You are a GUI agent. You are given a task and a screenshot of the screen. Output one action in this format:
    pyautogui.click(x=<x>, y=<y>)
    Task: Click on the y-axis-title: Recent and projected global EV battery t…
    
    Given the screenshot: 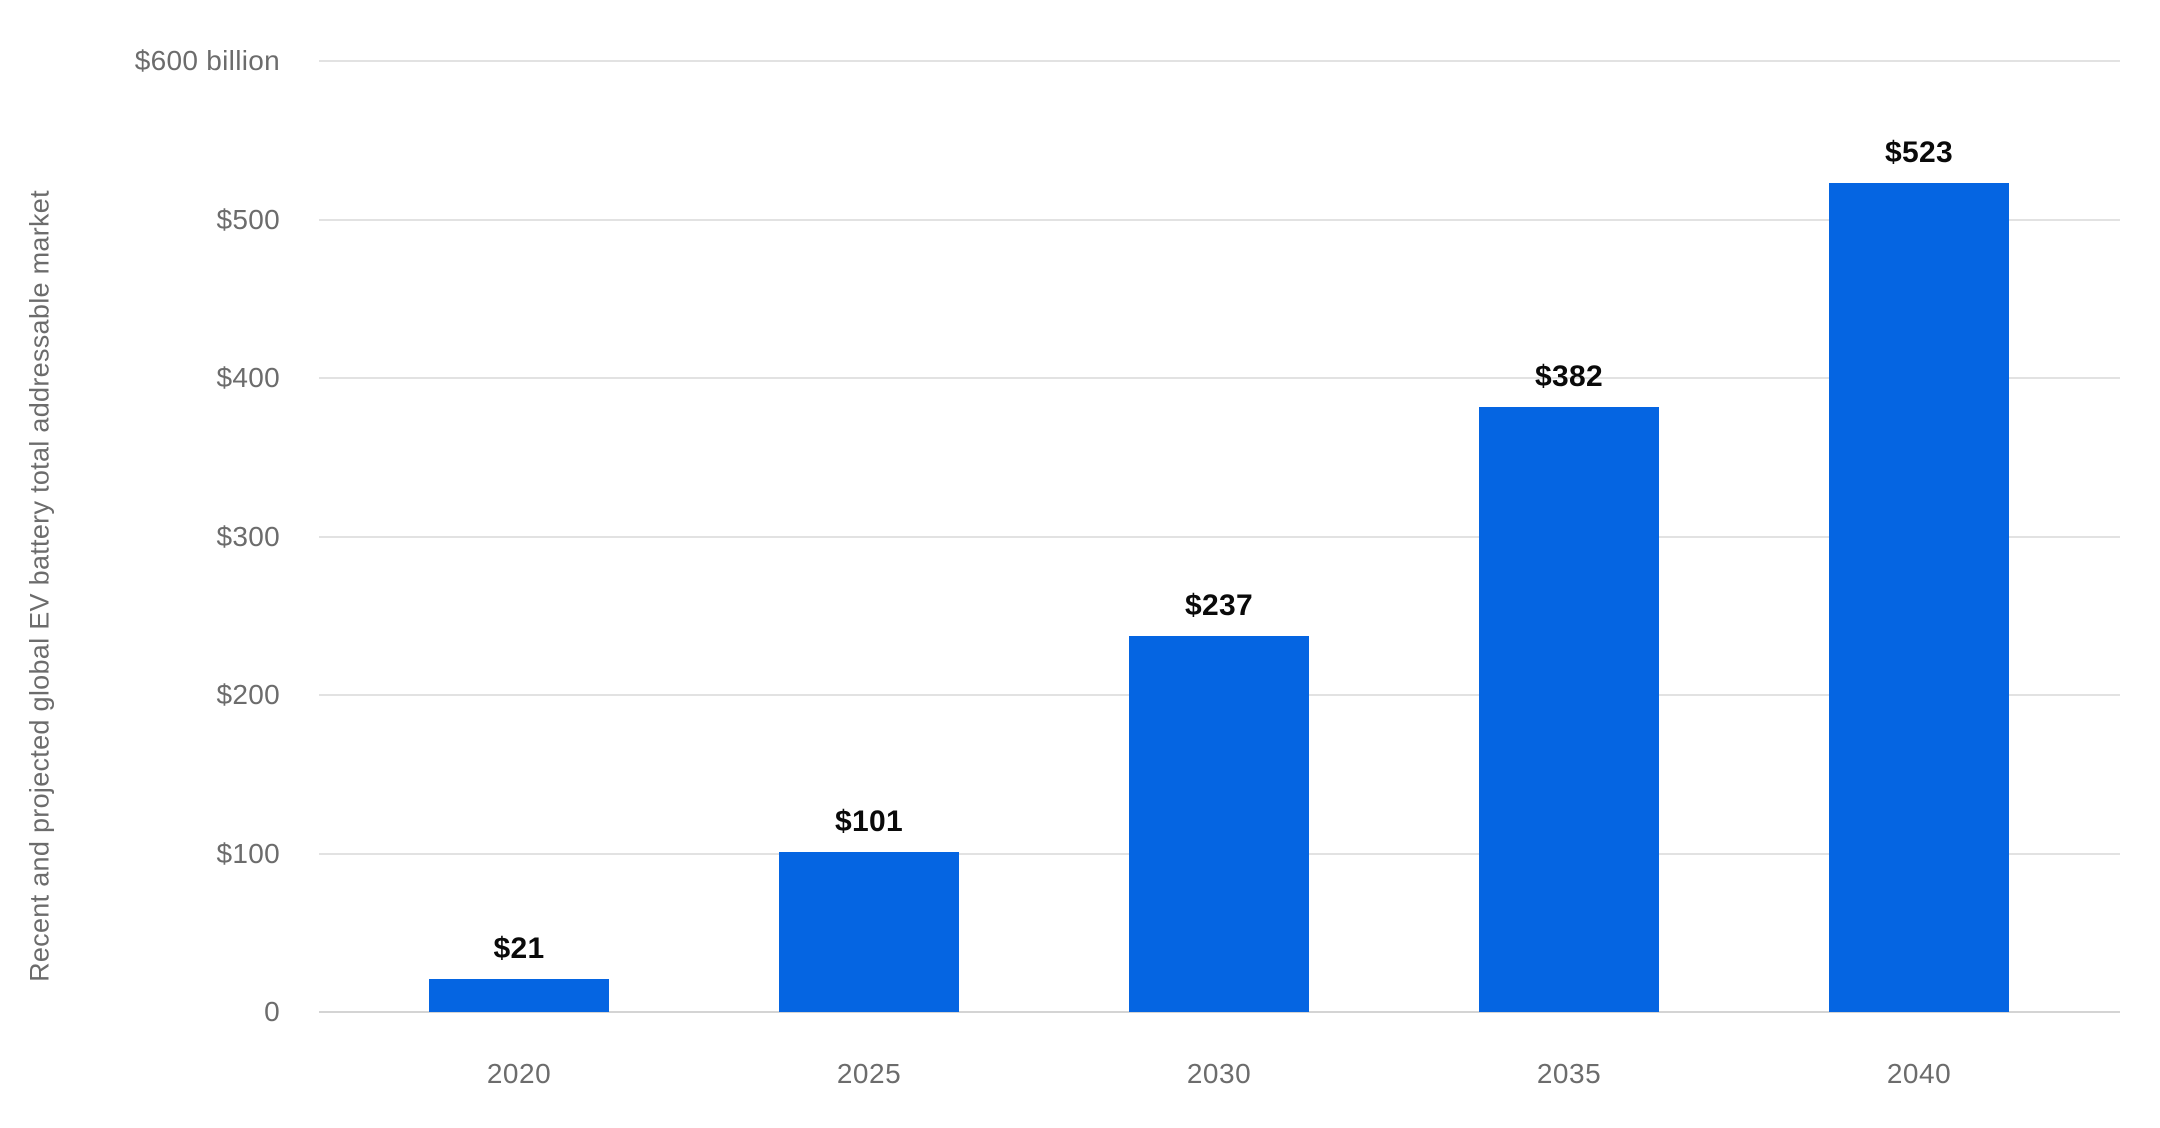 What is the action you would take?
    pyautogui.click(x=39, y=586)
    